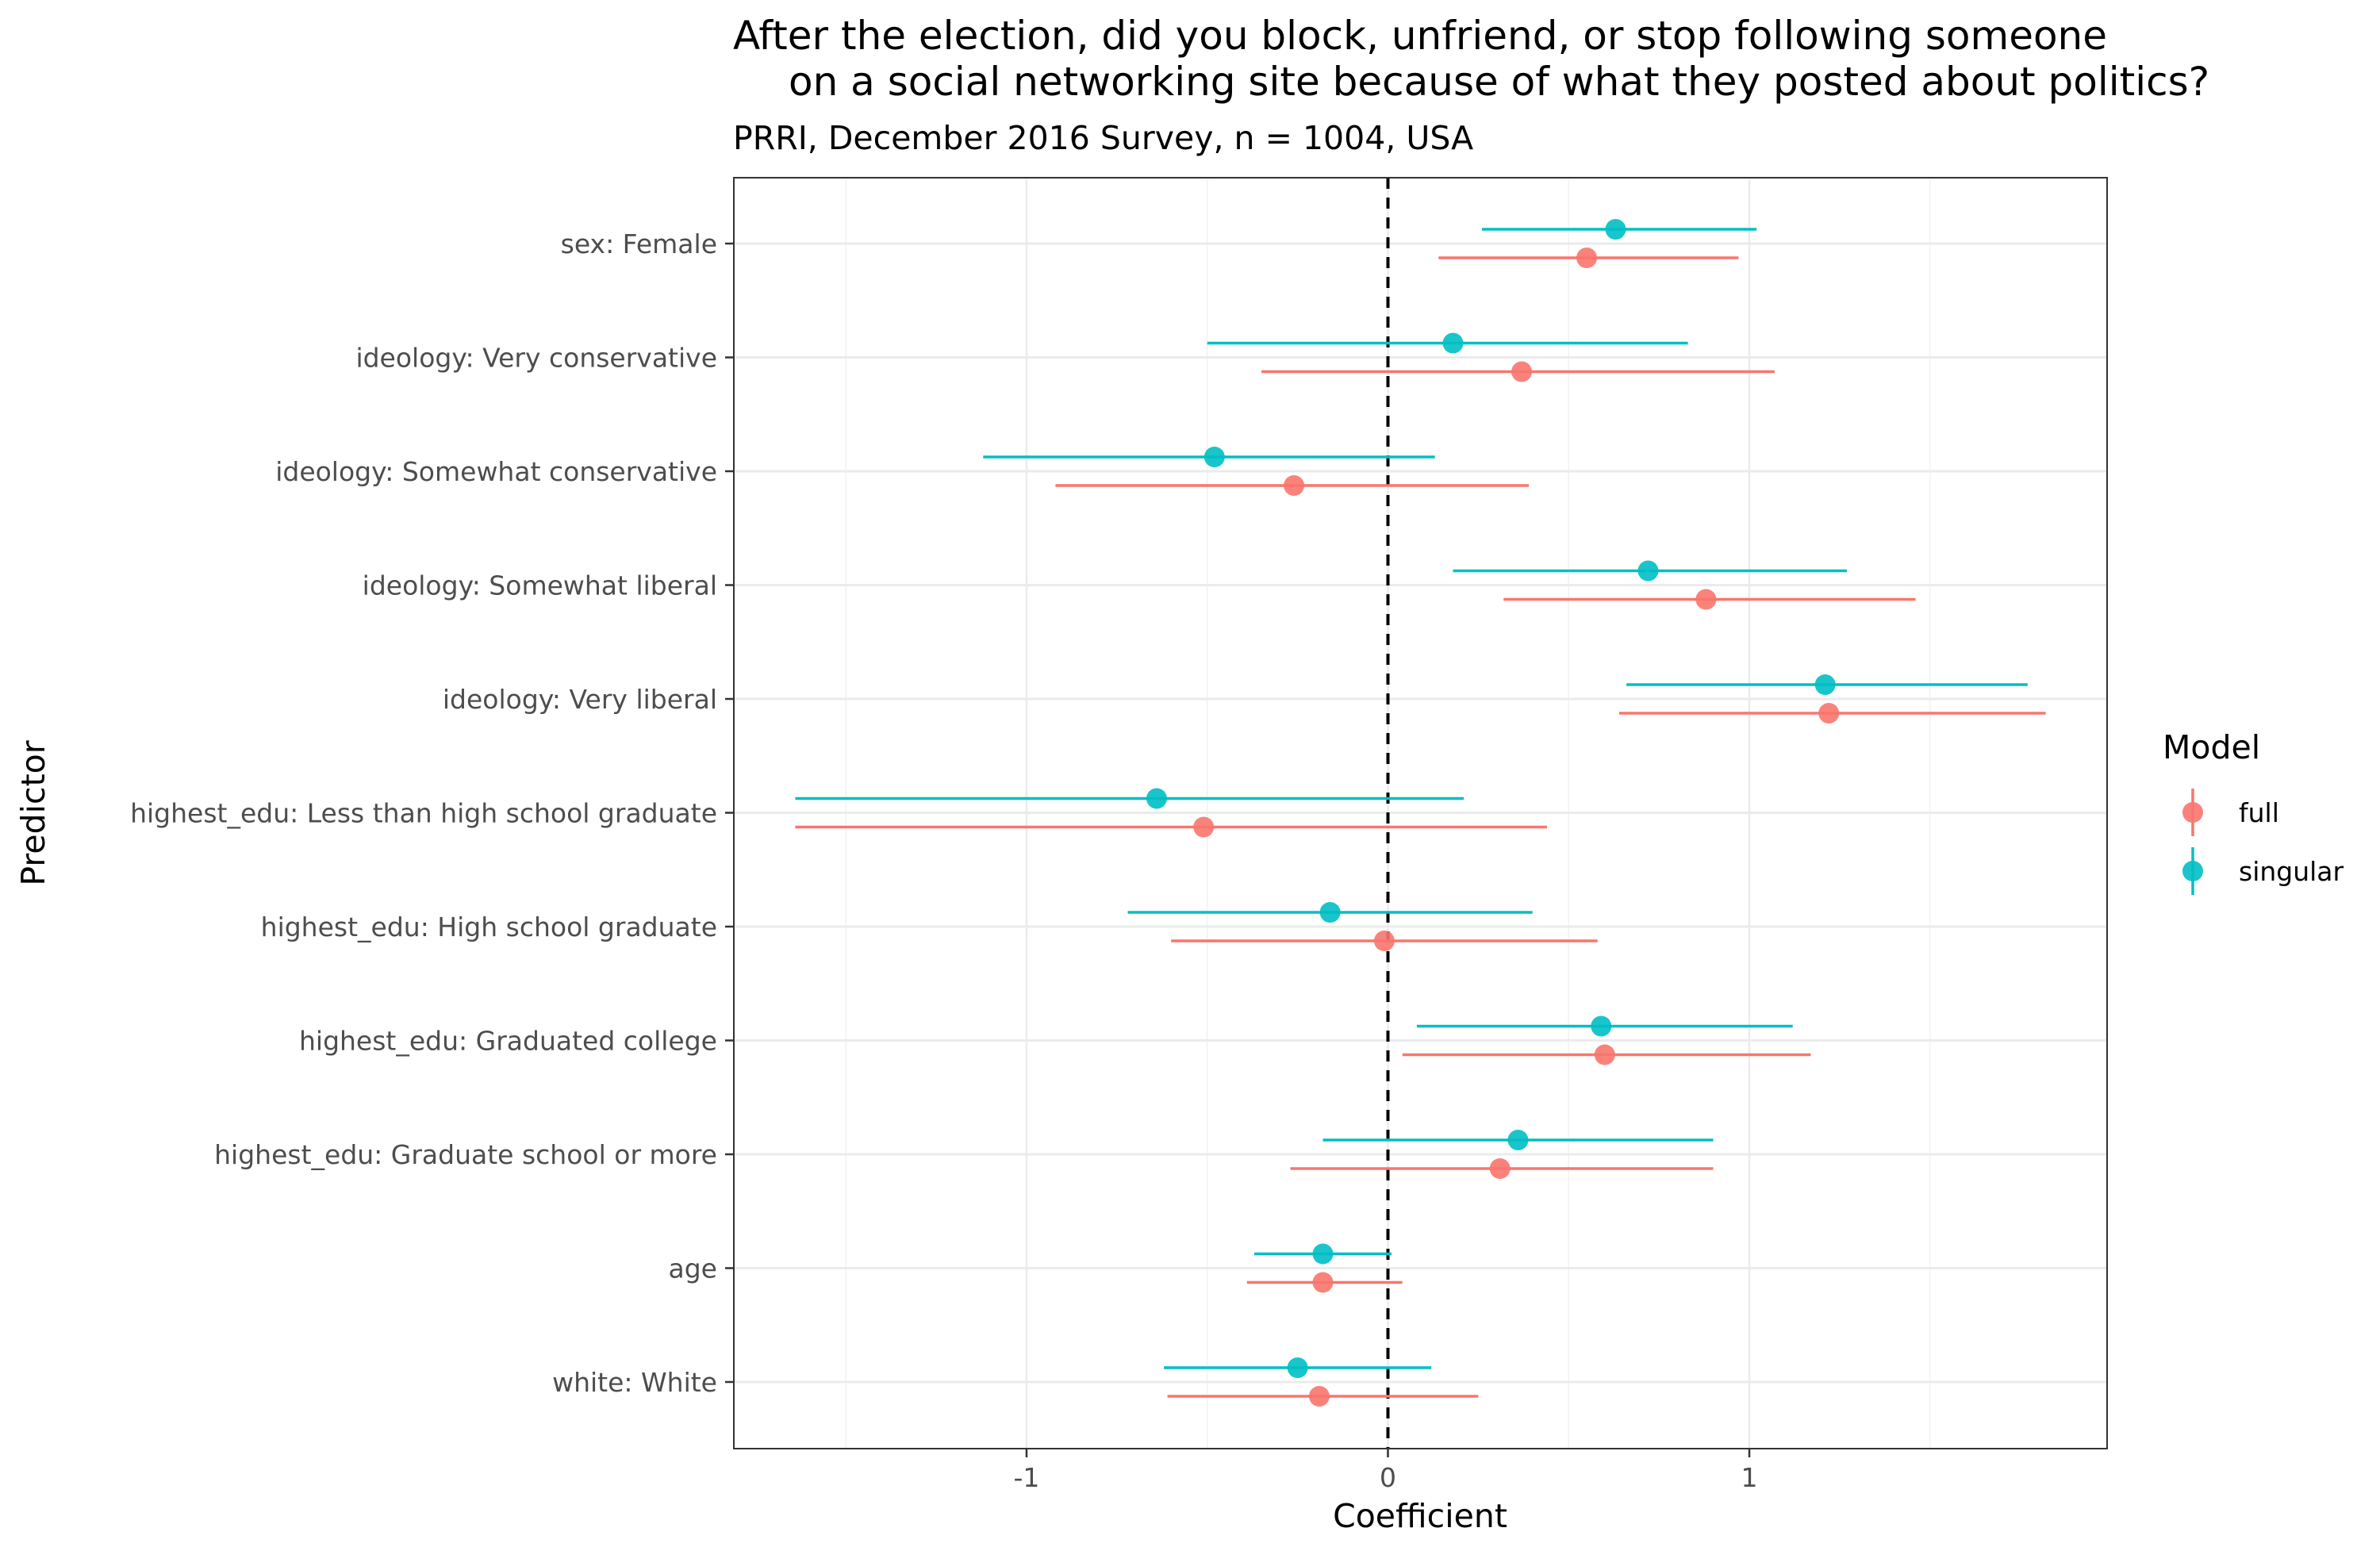 This screenshot has height=1547, width=2380. Describe the element at coordinates (639, 243) in the screenshot. I see `y-tick-label: sex: Female` at that location.